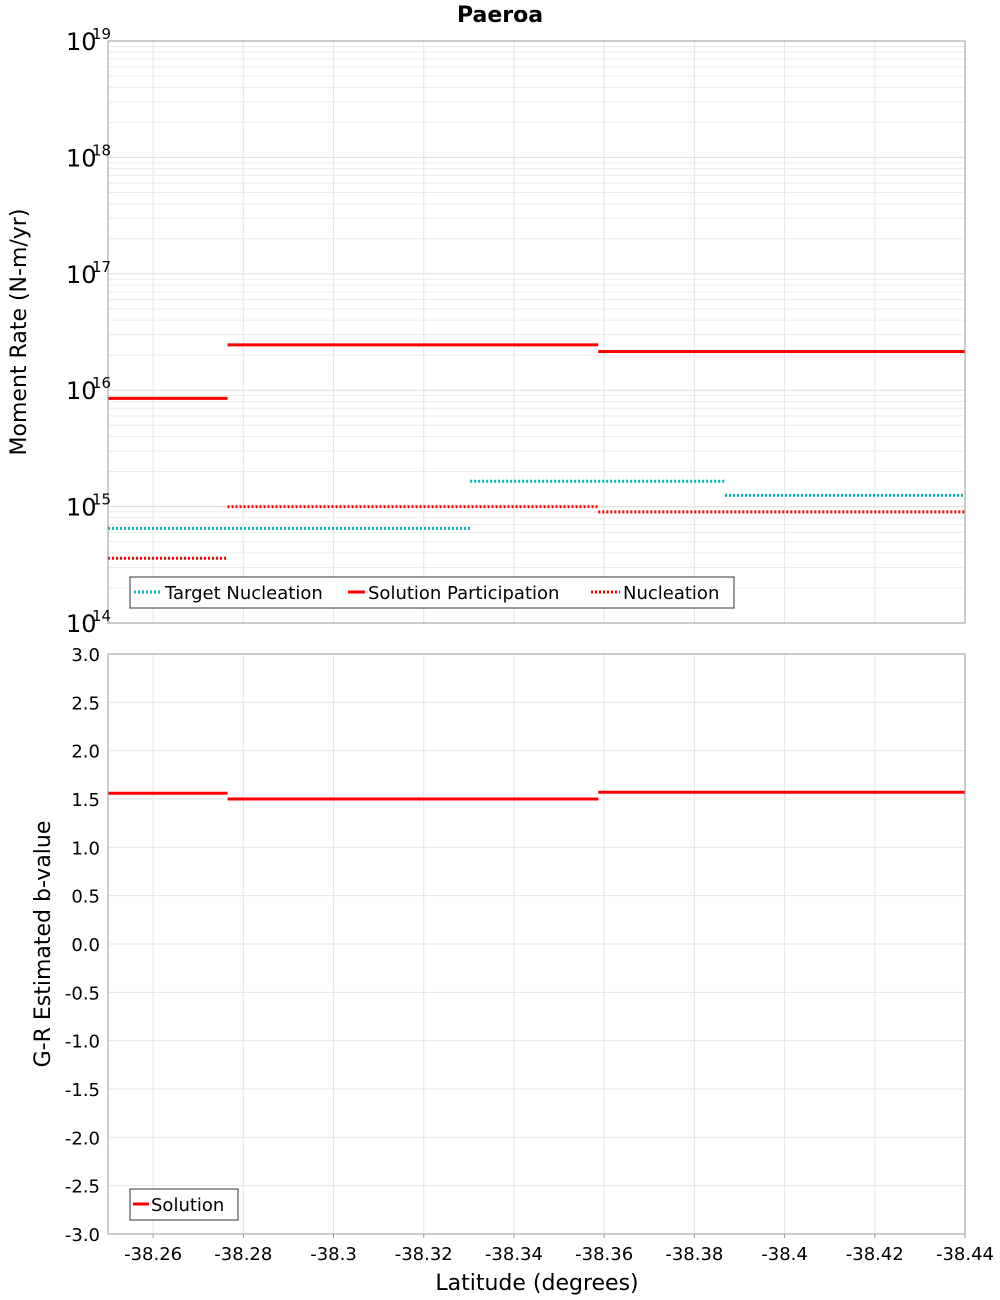 The image size is (1000, 1300). Describe the element at coordinates (82, 1042) in the screenshot. I see `b-value-y-tick-label: -1.0` at that location.